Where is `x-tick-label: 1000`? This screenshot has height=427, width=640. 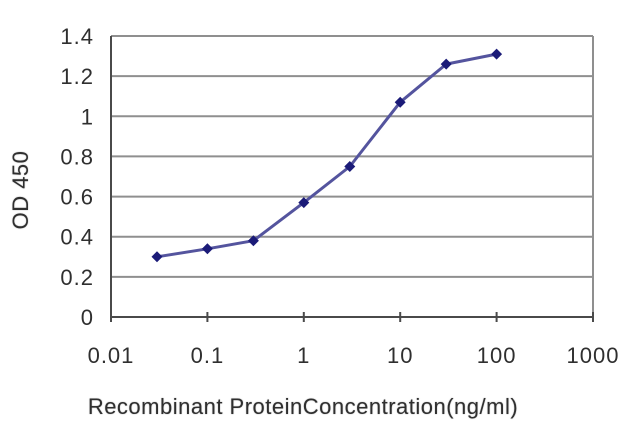
x-tick-label: 1000 is located at coordinates (593, 355).